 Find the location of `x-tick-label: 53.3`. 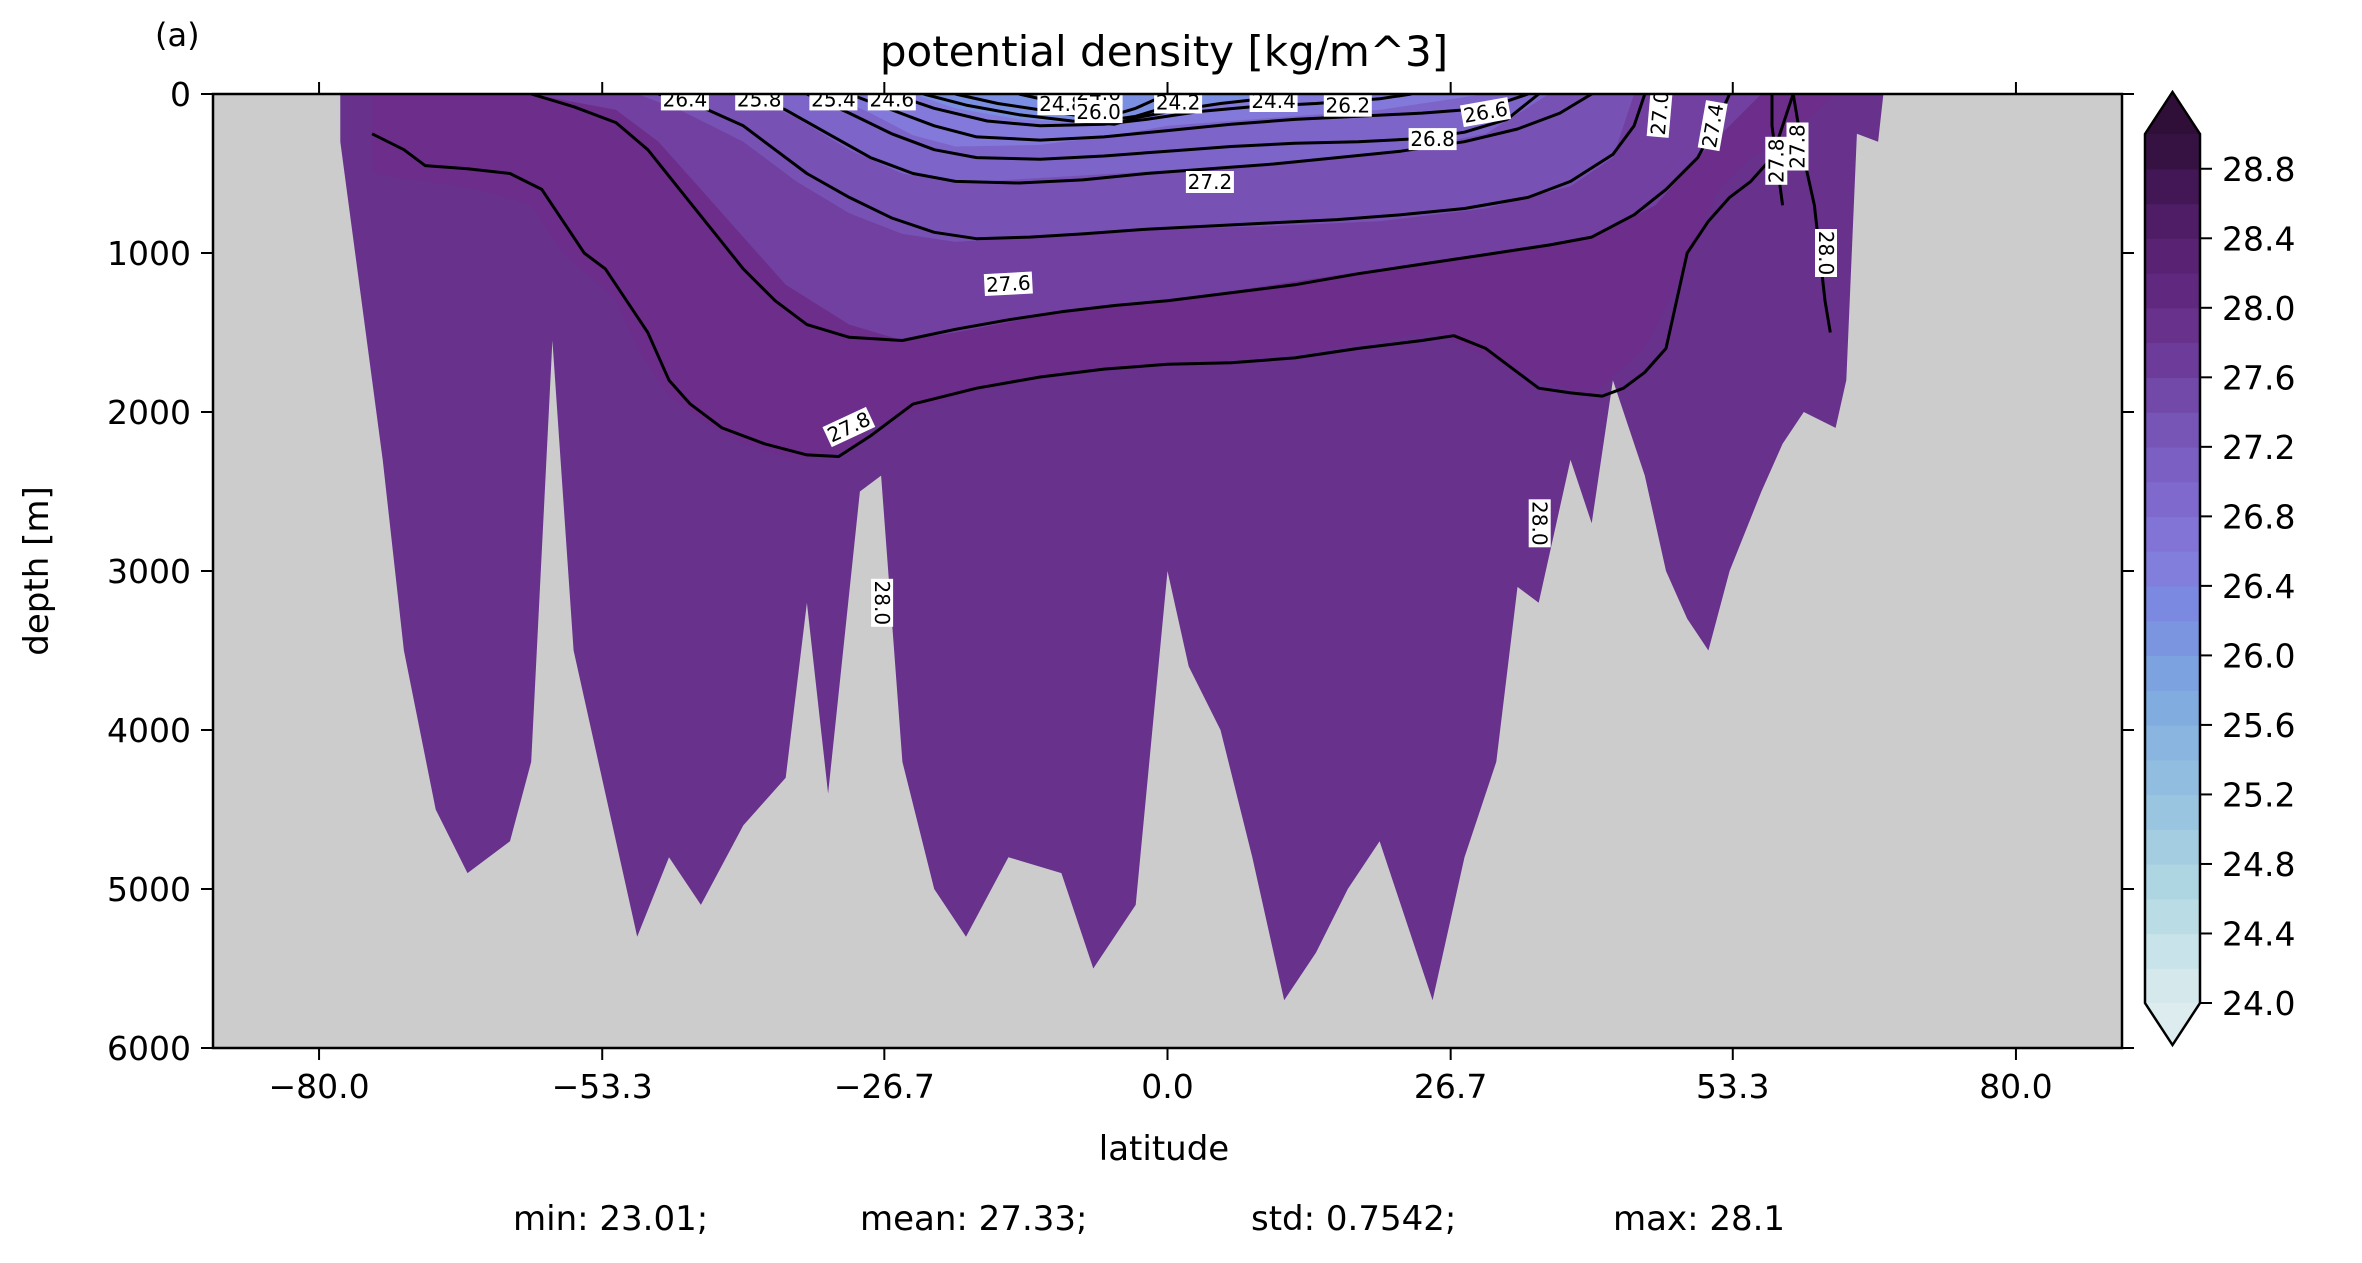

x-tick-label: 53.3 is located at coordinates (1732, 1086).